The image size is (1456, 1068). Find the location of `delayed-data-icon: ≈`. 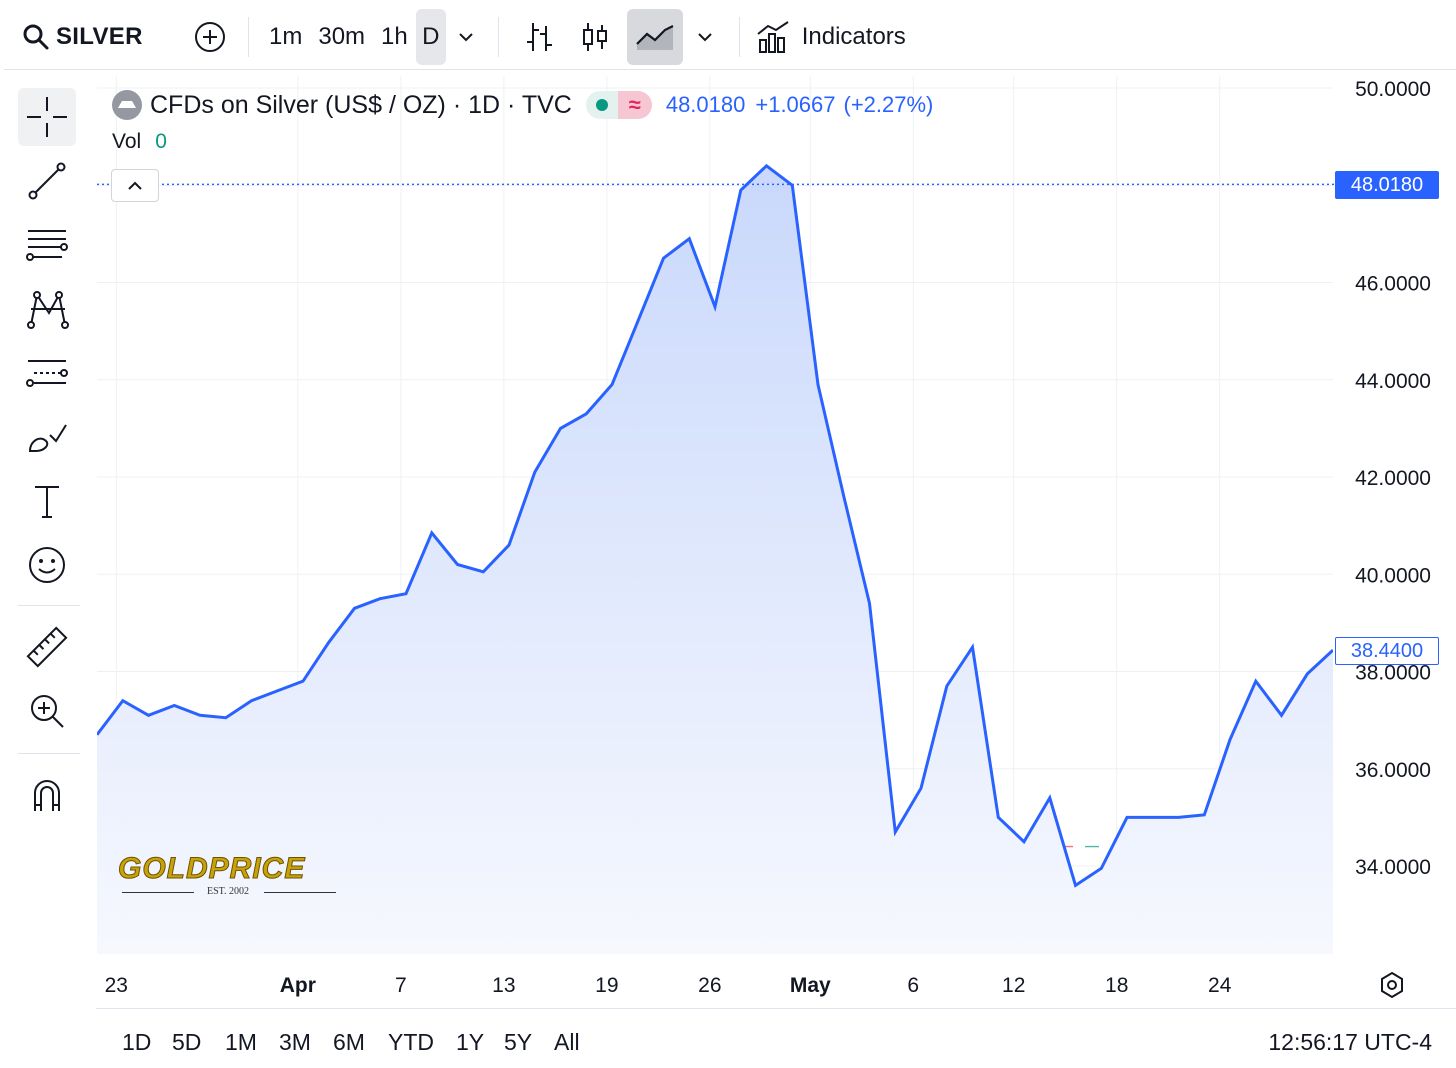

delayed-data-icon: ≈ is located at coordinates (634, 105).